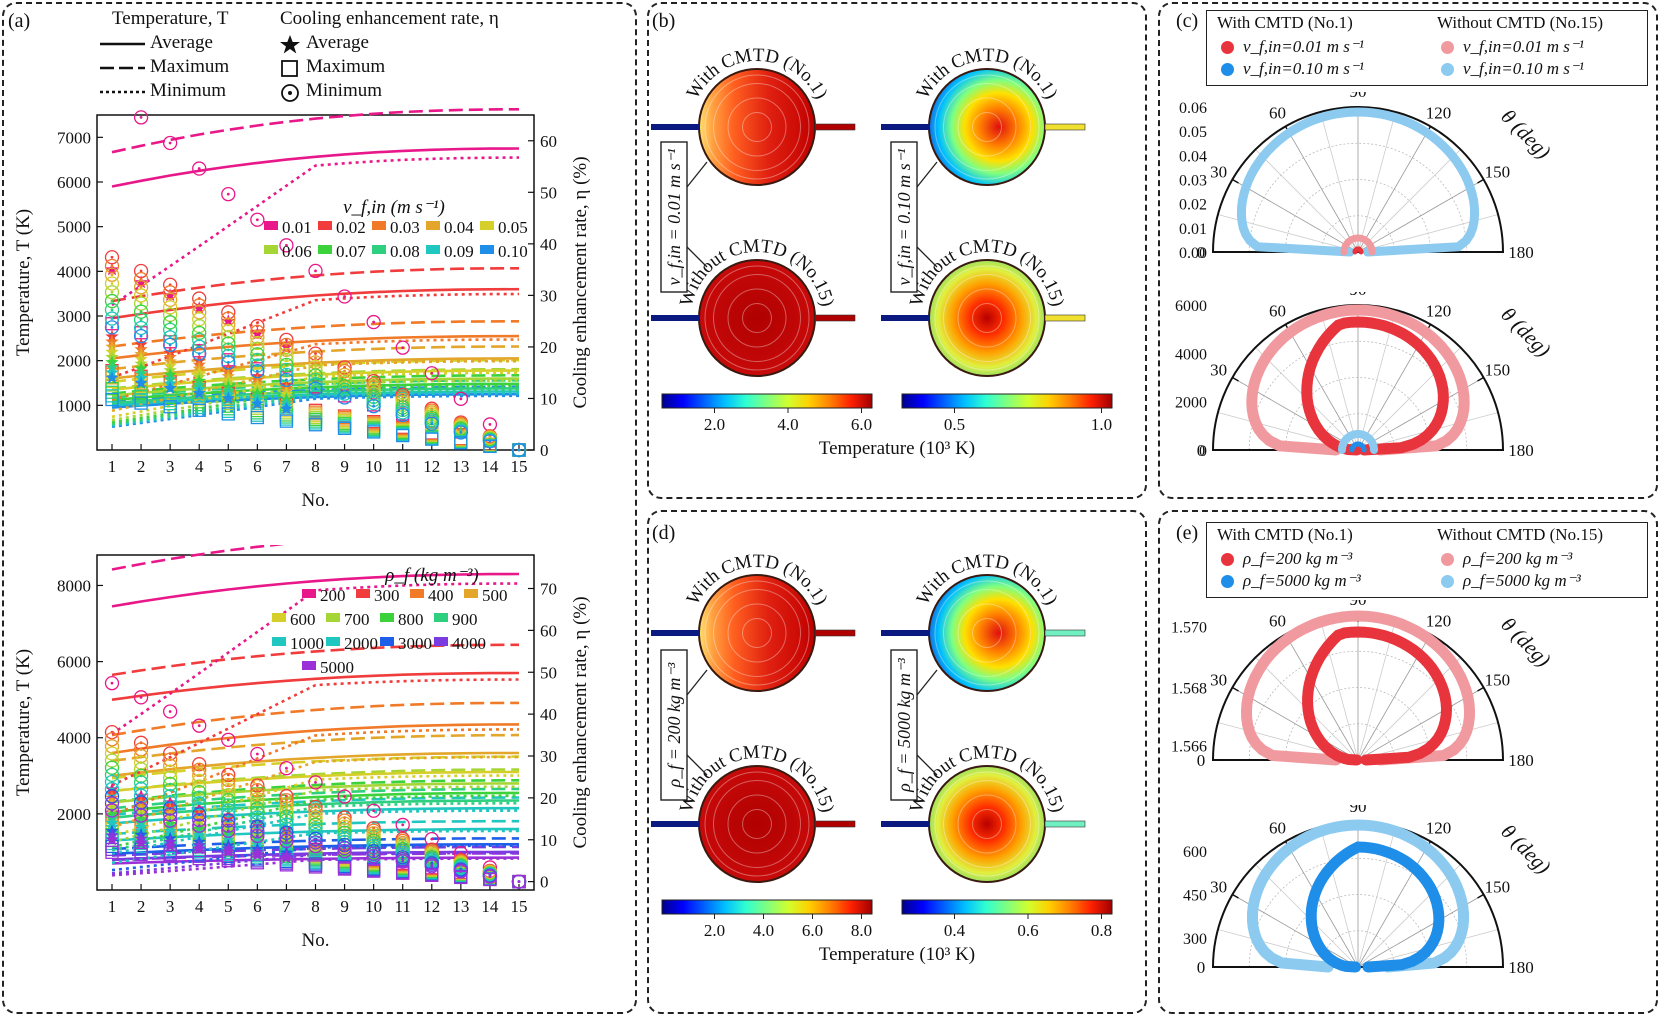 Image resolution: width=1661 pixels, height=1018 pixels. Describe the element at coordinates (199, 906) in the screenshot. I see `x-tick-label: 4` at that location.